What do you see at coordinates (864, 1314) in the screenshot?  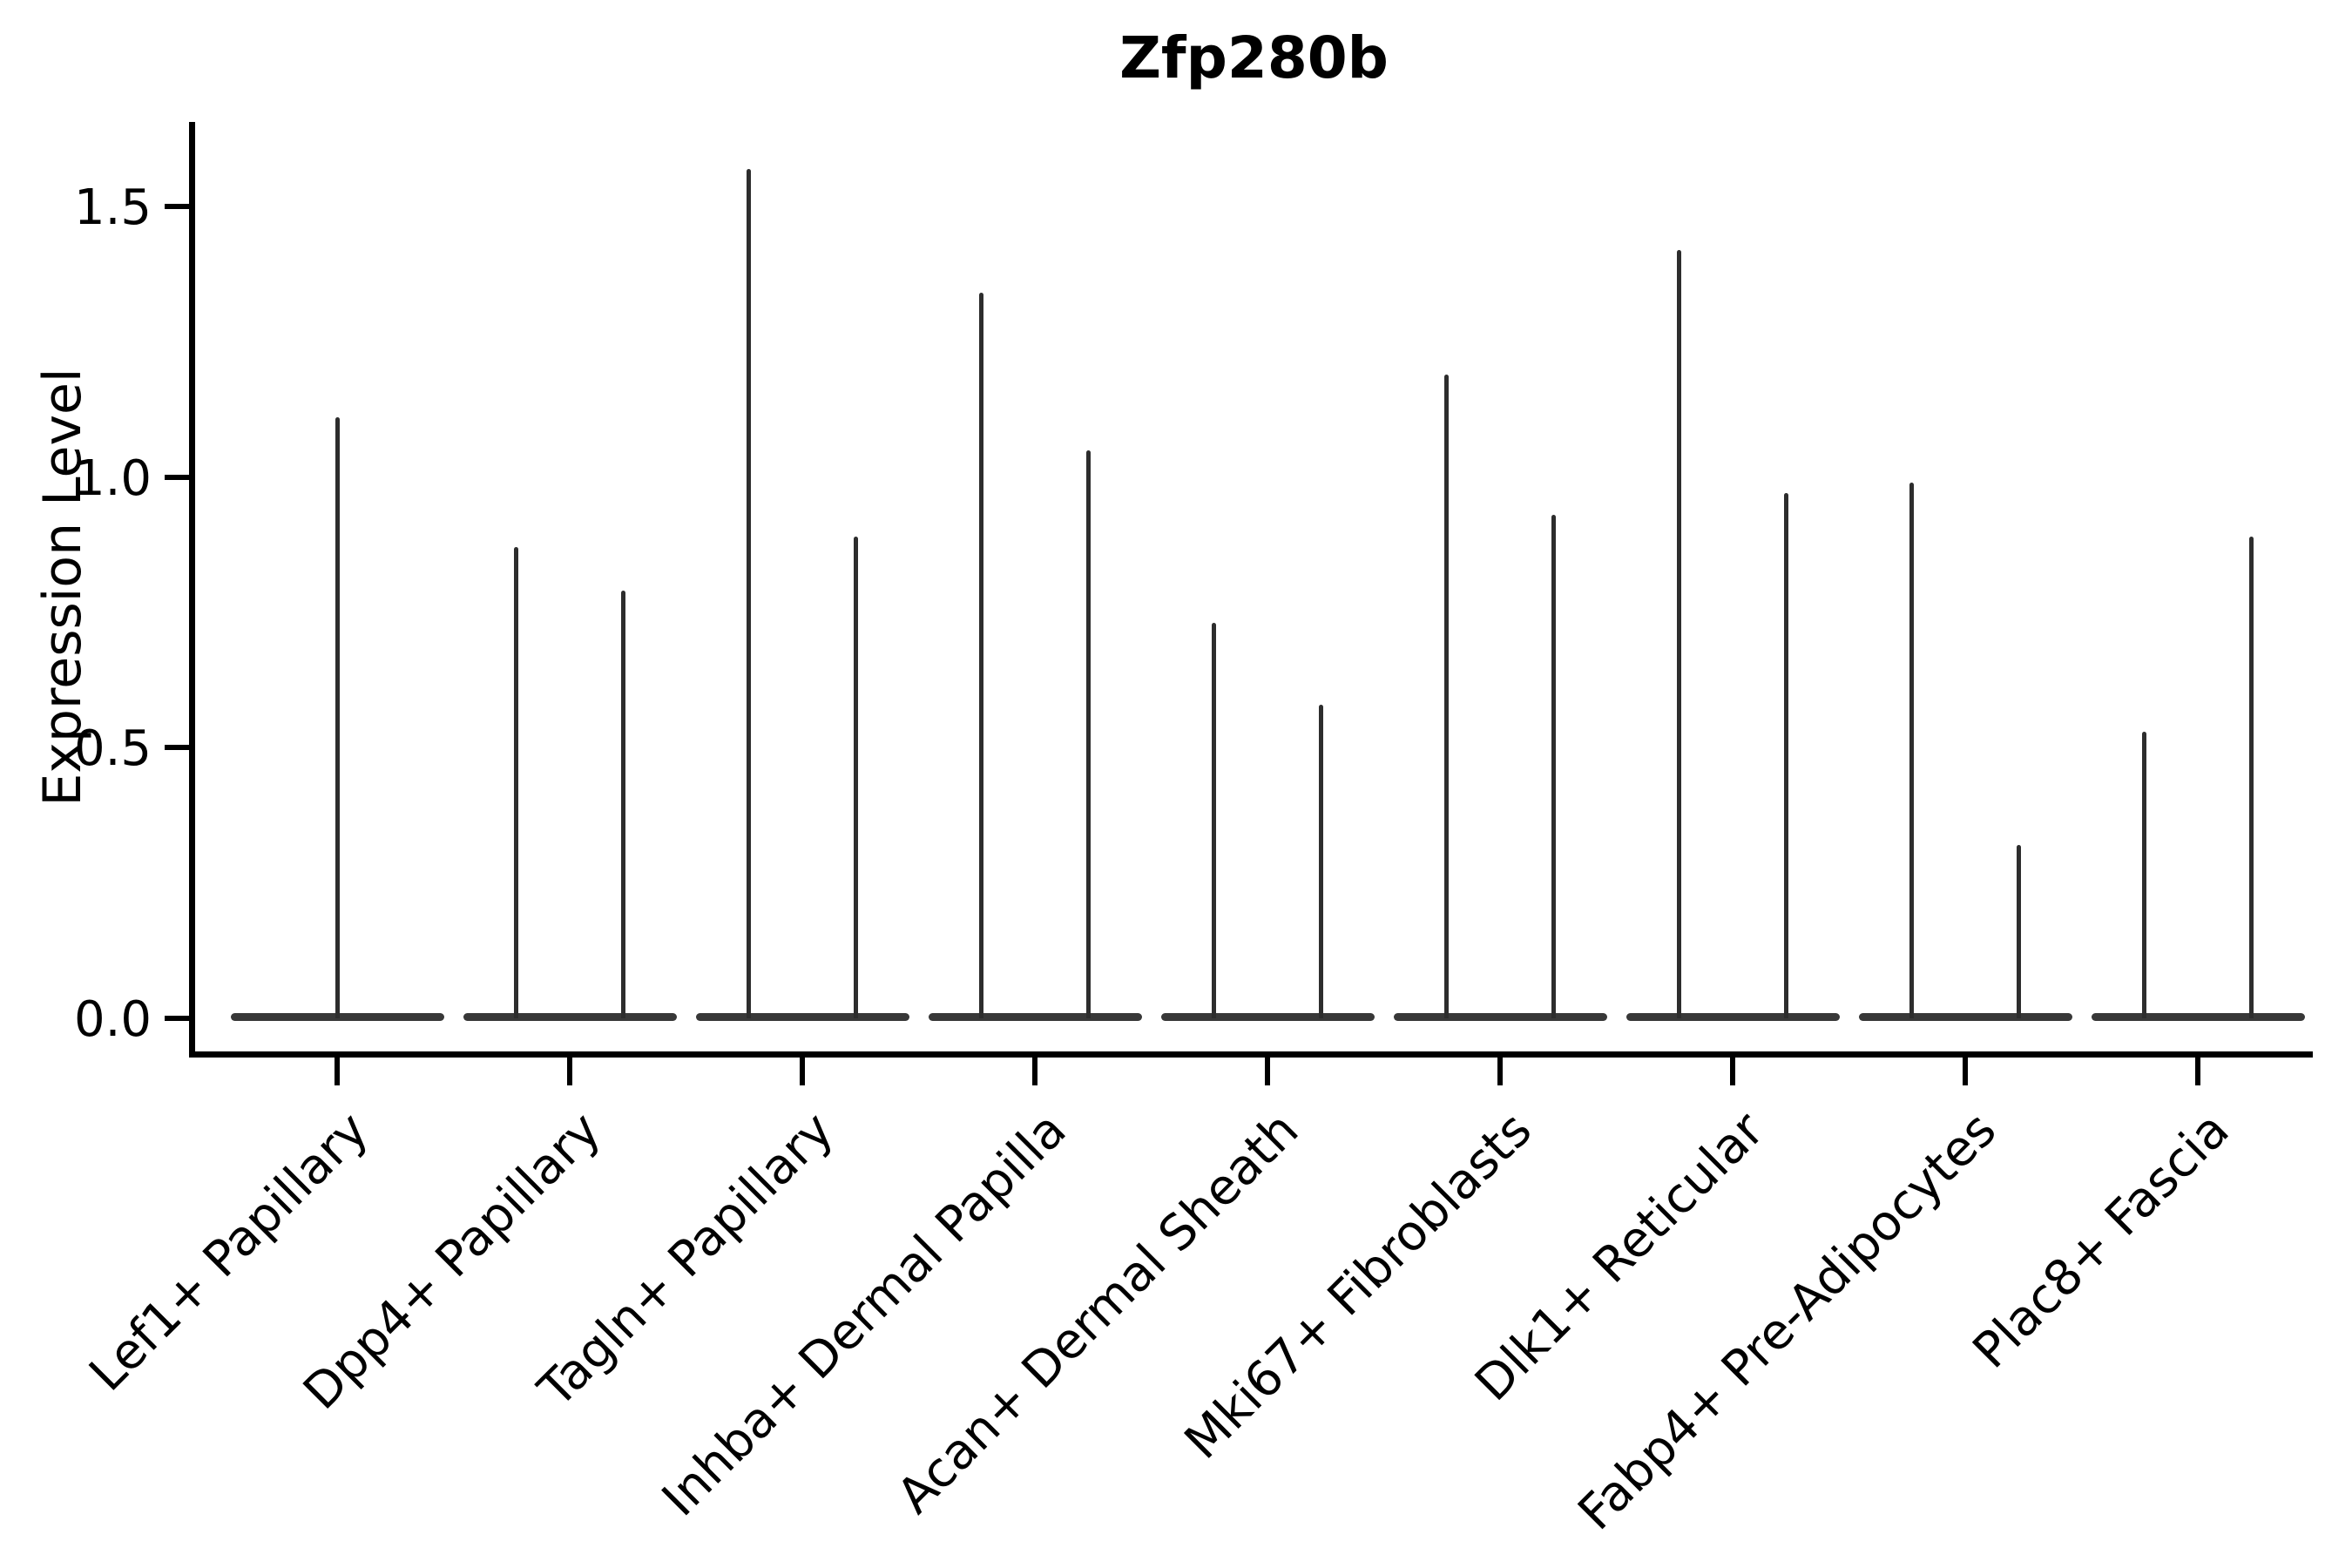 I see `x-tick-label-4: Inhba+ Dermal Papilla` at bounding box center [864, 1314].